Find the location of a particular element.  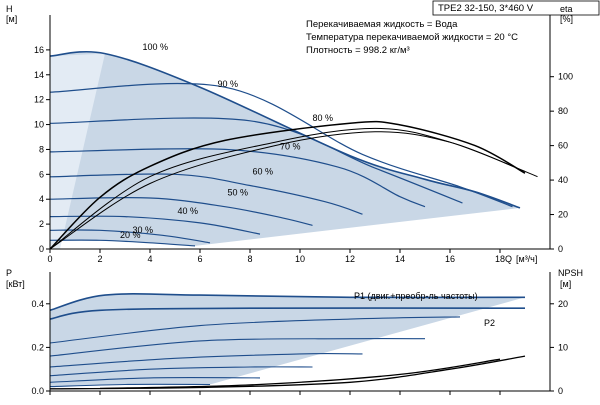

power-tick-label: 0.0 is located at coordinates (37, 391).